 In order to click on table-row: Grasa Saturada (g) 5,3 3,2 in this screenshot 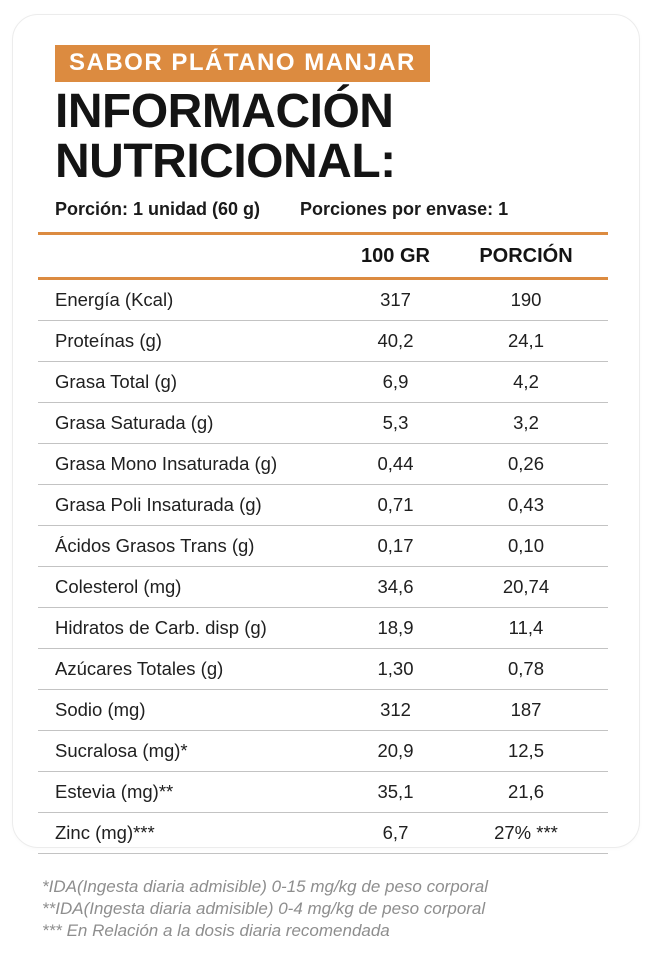, I will do `click(323, 424)`.